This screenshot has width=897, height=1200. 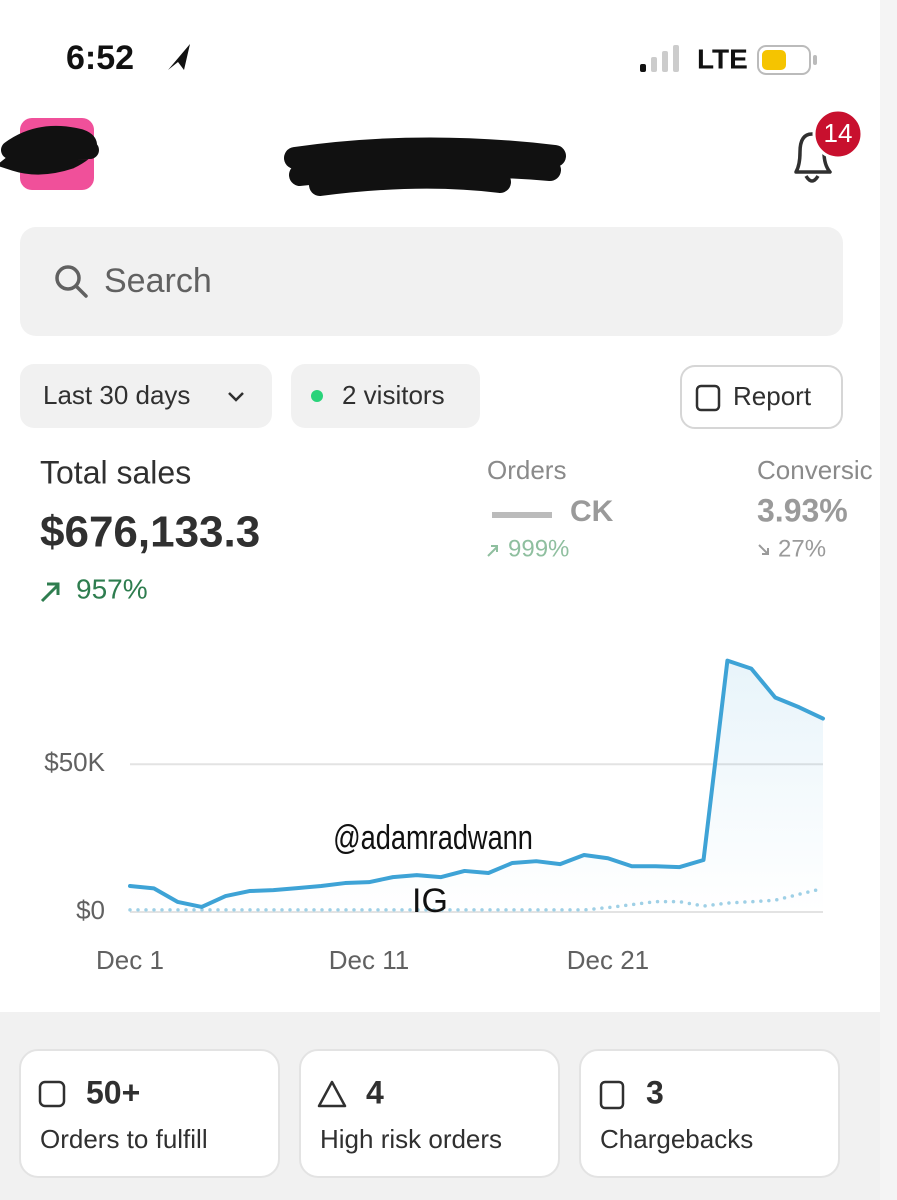 I want to click on watermark: IG, so click(x=430, y=901).